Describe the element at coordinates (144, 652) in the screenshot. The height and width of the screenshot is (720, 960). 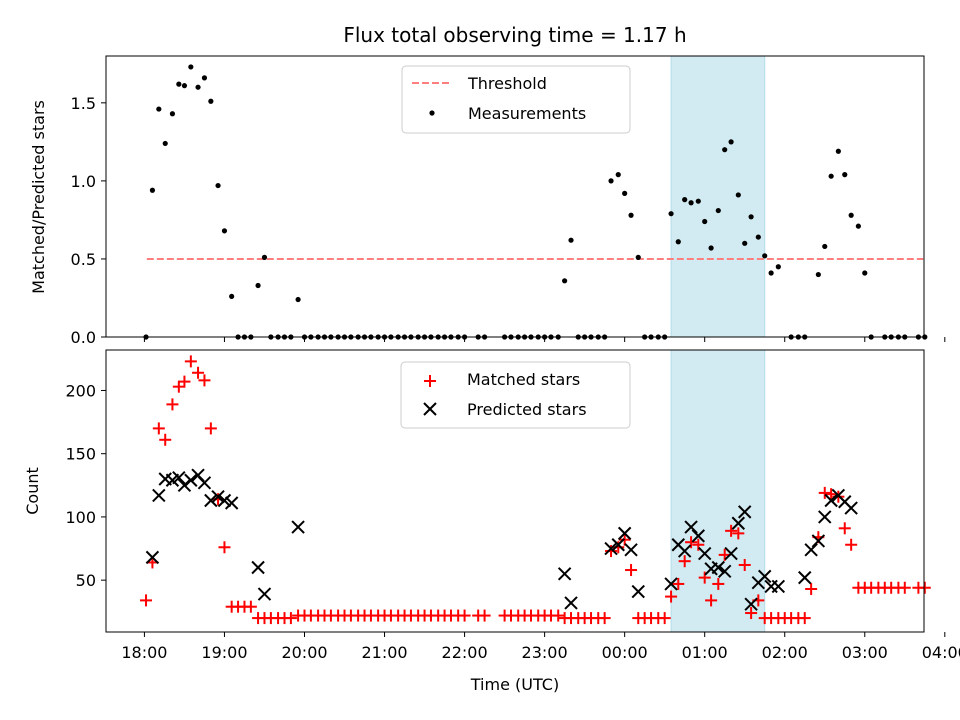
I see `x-tick-label: 18:00` at that location.